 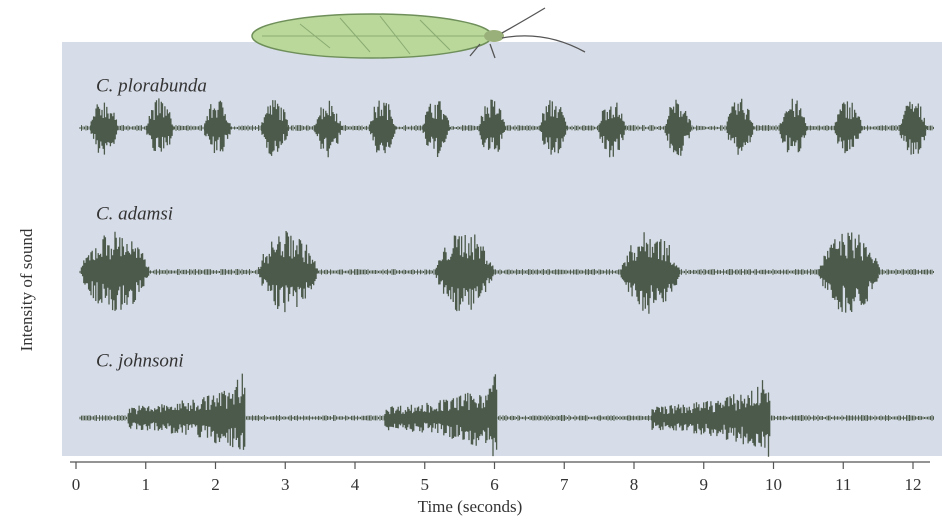 I want to click on x-tick-label: 1, so click(x=146, y=484).